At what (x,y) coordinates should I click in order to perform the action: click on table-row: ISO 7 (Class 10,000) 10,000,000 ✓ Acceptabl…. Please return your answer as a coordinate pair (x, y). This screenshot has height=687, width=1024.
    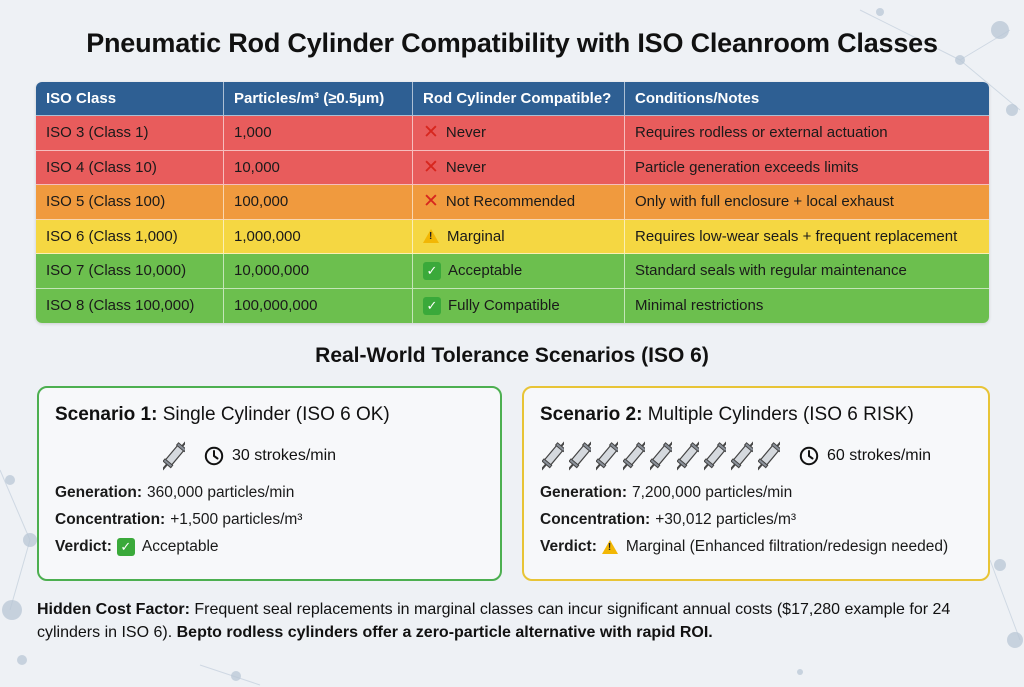
    Looking at the image, I should click on (512, 271).